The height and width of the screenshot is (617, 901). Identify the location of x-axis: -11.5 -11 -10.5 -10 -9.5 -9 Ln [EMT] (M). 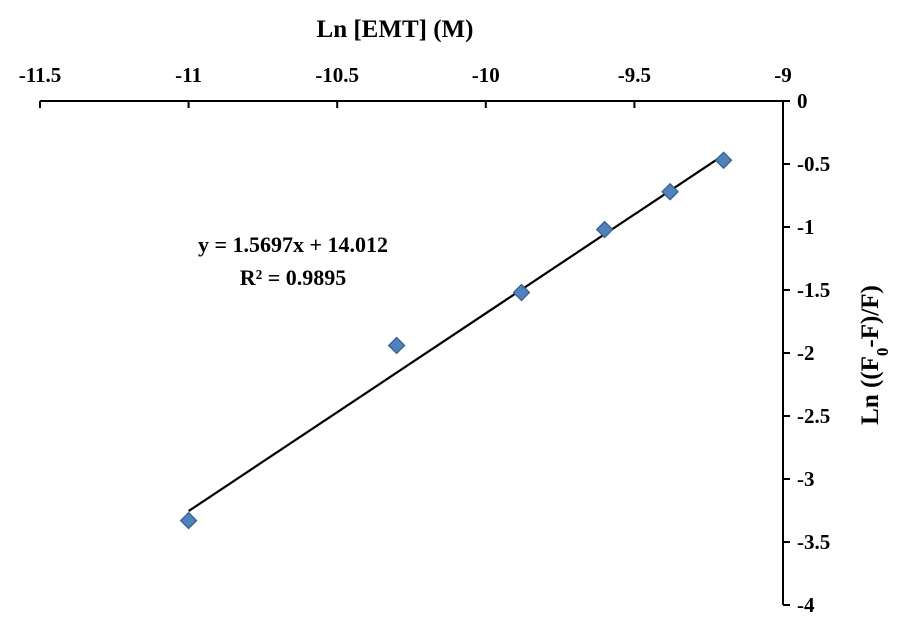
(405, 62).